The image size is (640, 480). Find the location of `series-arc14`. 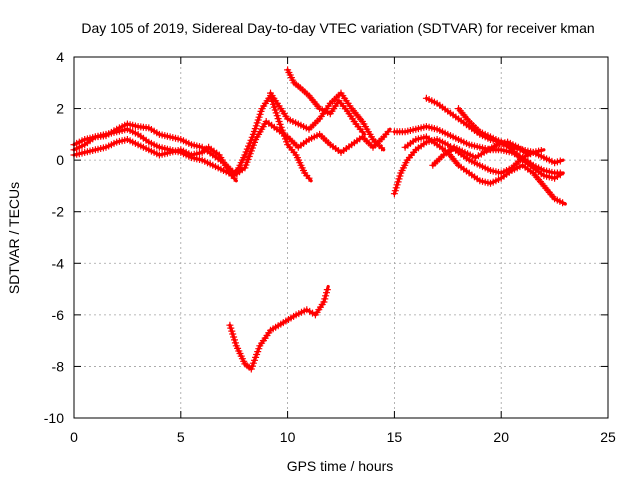

series-arc14 is located at coordinates (480, 153).